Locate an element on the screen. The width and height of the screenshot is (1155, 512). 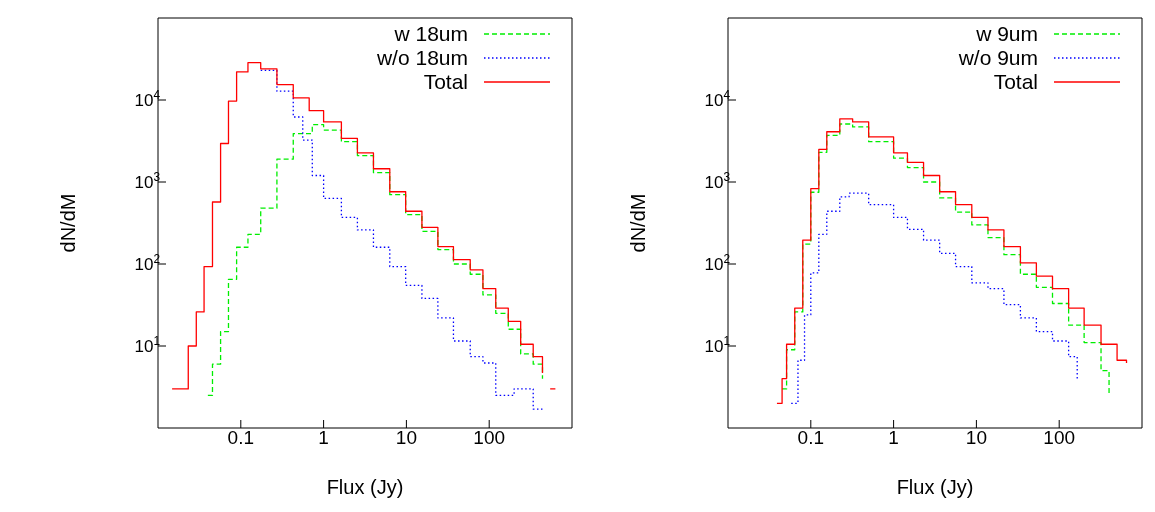
legend-label: w/o 18um is located at coordinates (422, 58).